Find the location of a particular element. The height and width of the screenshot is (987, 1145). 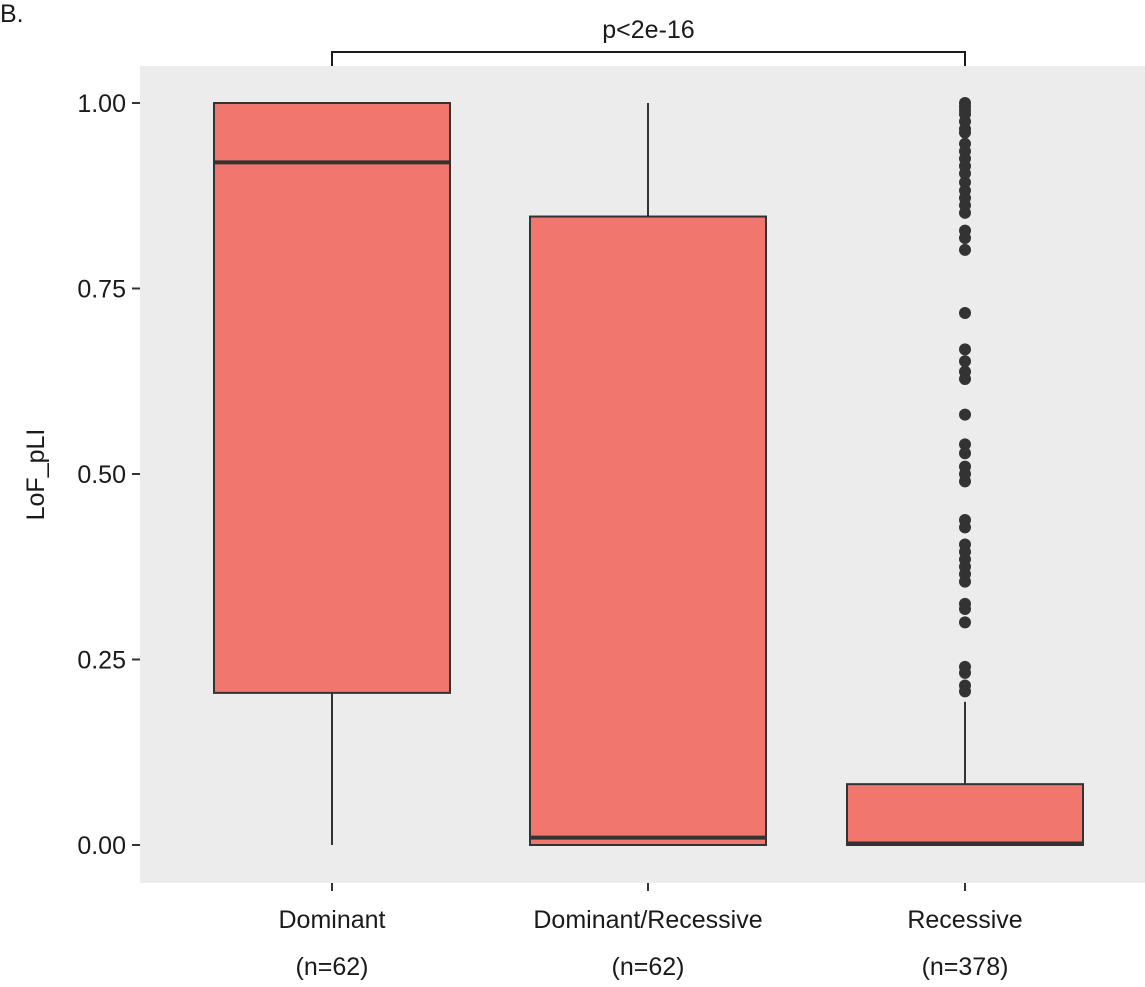

y-tick-label: 0.25 is located at coordinates (101, 661).